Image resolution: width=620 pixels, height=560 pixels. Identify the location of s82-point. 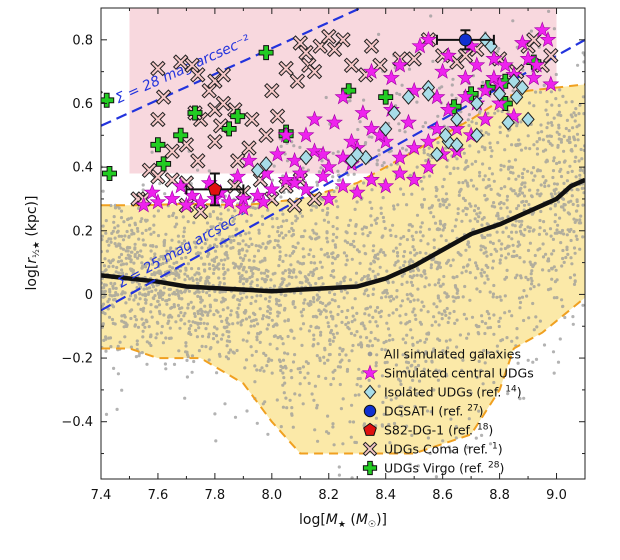
(215, 188).